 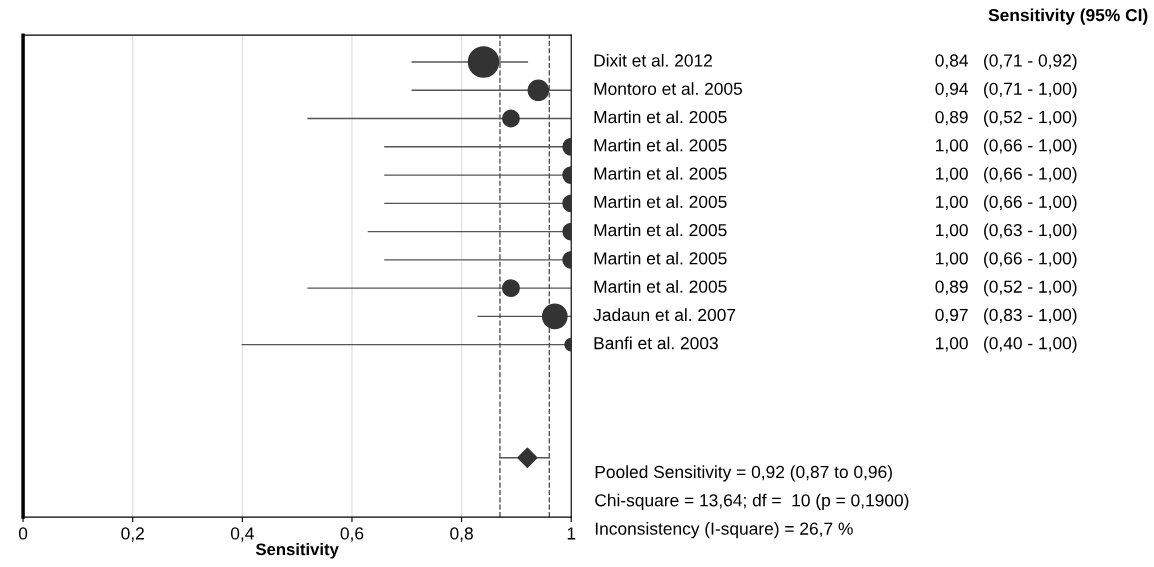 I want to click on text: Chi-square = 13,64; df = 10 (p = 0,1900), so click(x=752, y=501).